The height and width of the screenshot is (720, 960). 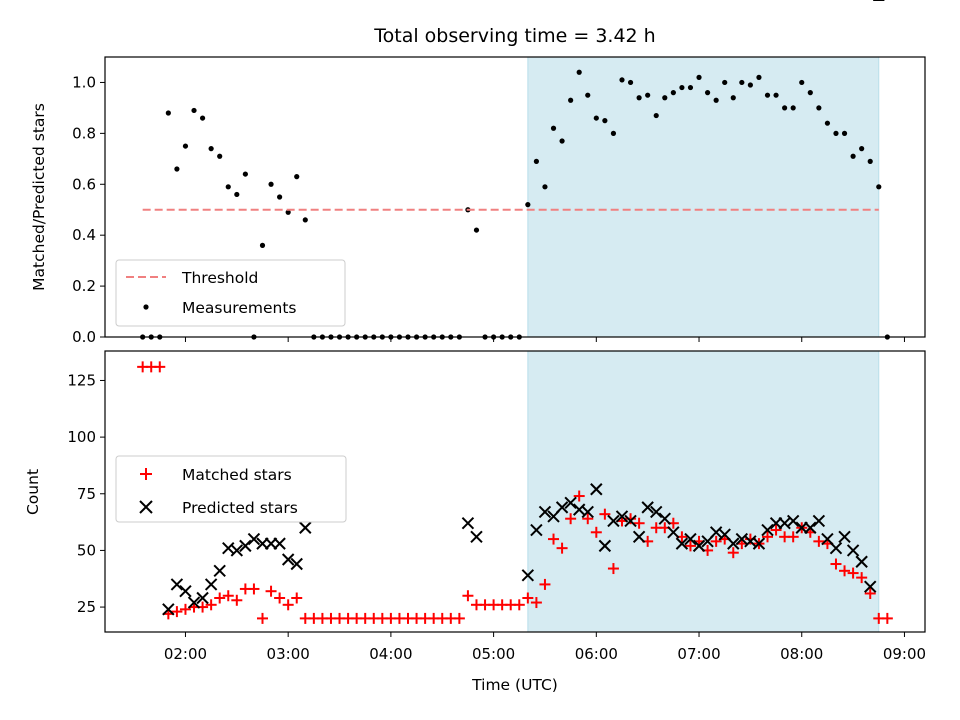 I want to click on x-tick-label: 04:00, so click(x=390, y=654).